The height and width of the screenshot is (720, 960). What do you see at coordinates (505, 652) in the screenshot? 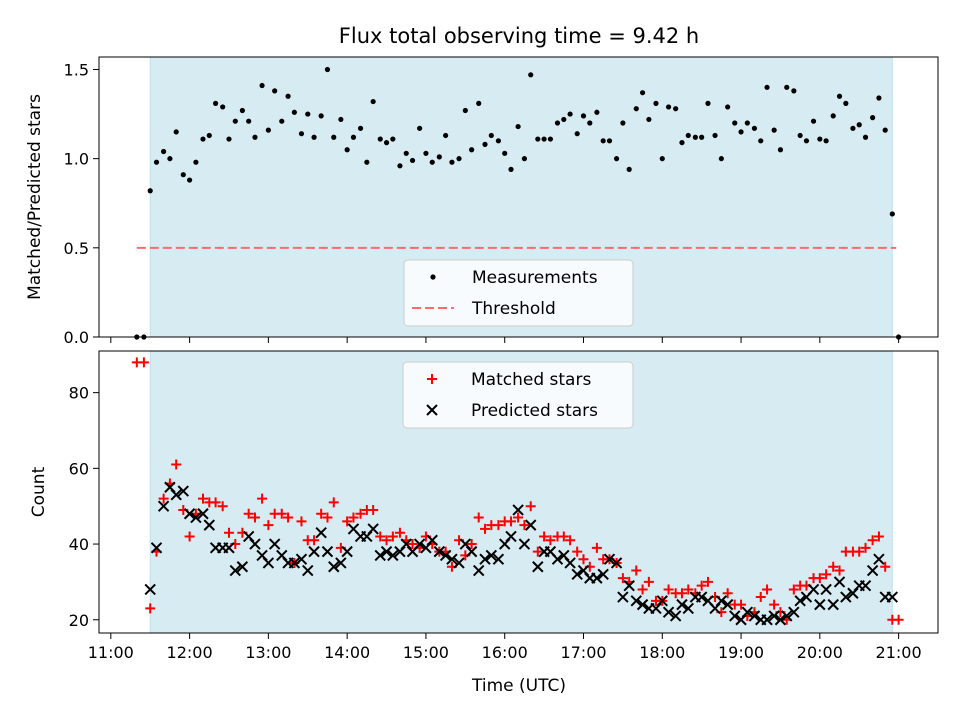
I see `x-tick-label: 16:00` at bounding box center [505, 652].